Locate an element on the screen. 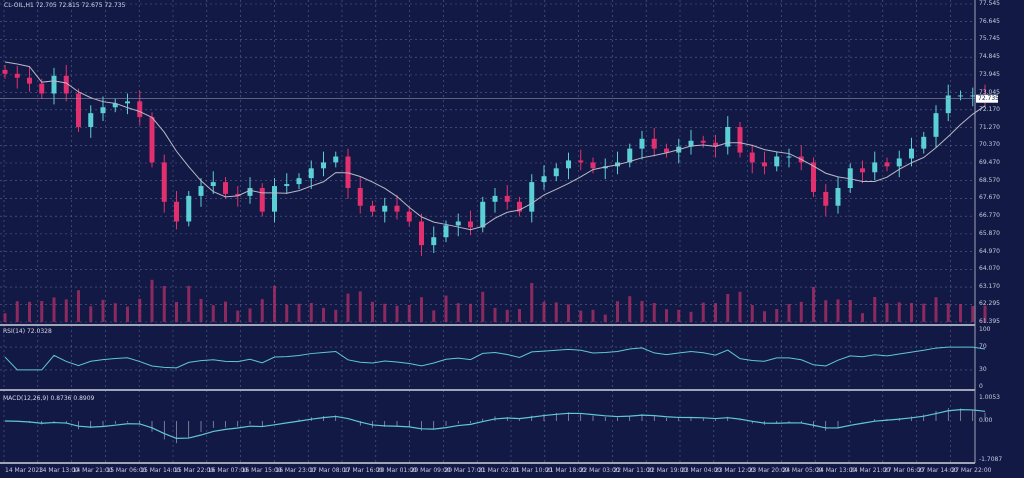  price-tick-label: 65.870 is located at coordinates (989, 233).